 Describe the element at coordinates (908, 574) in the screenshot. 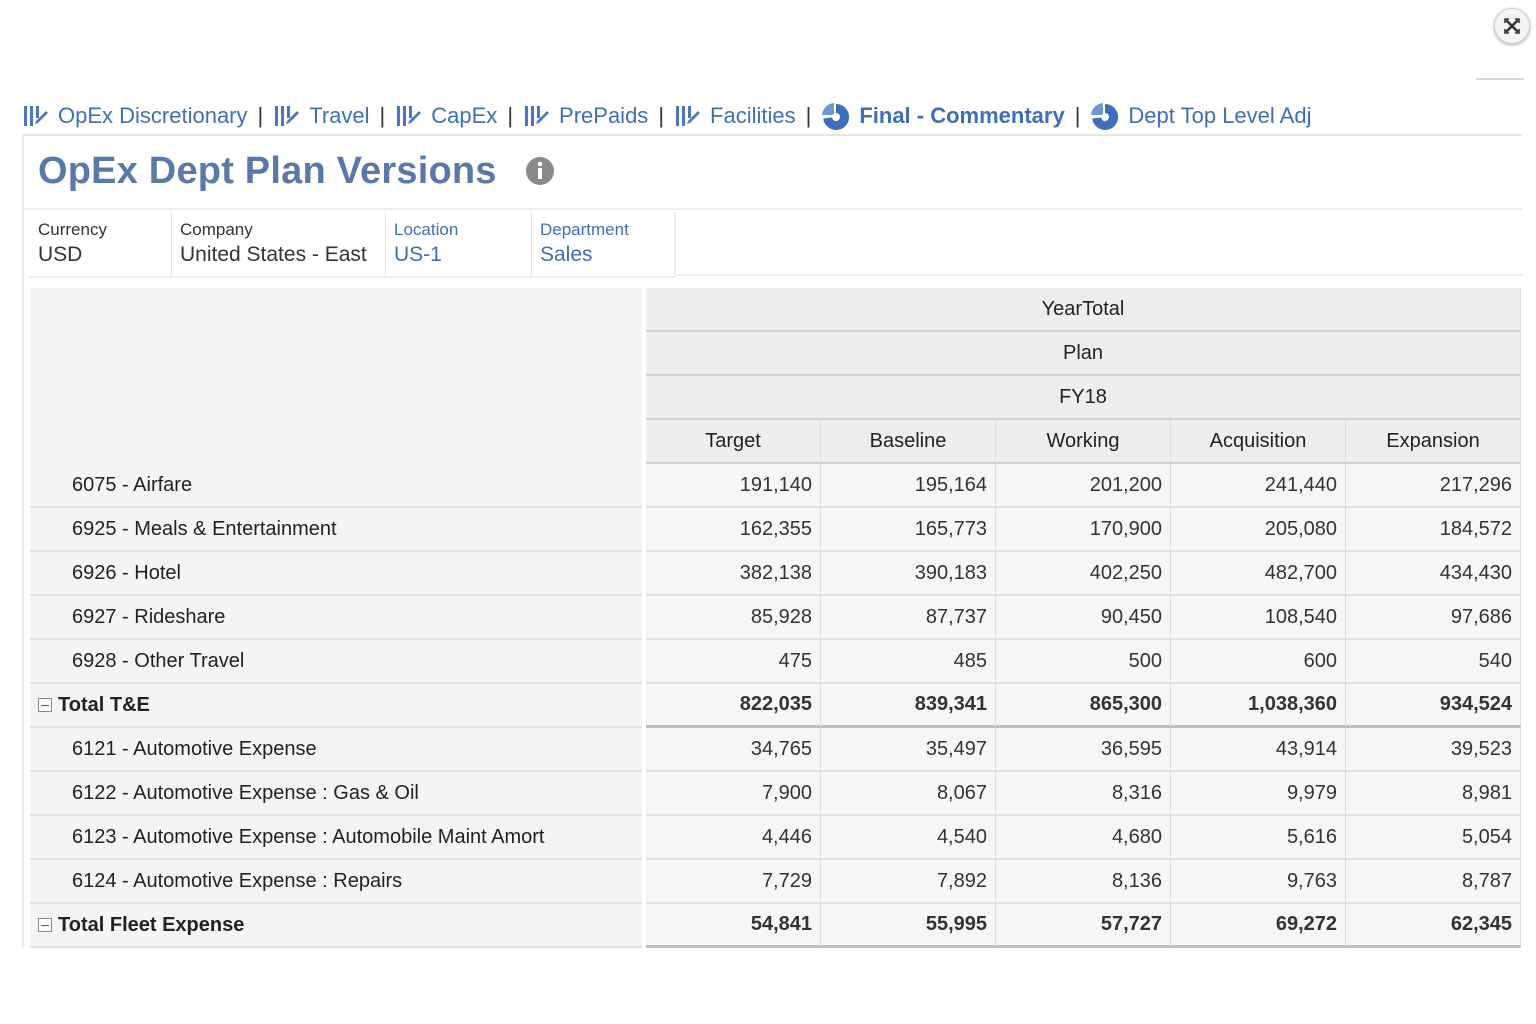

I see `data-cell: 390,183` at that location.